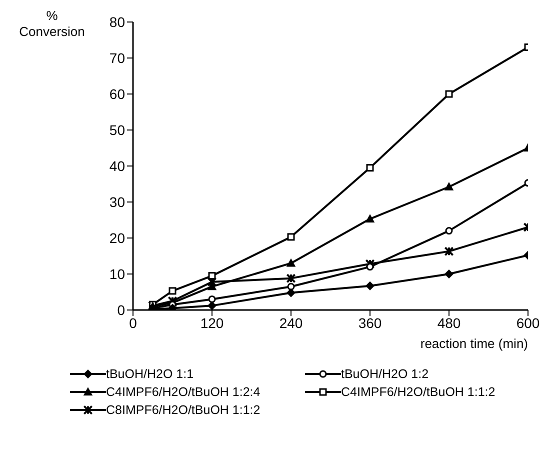  Describe the element at coordinates (385, 374) in the screenshot. I see `legend-label: tBuOH/H2O 1:2` at that location.